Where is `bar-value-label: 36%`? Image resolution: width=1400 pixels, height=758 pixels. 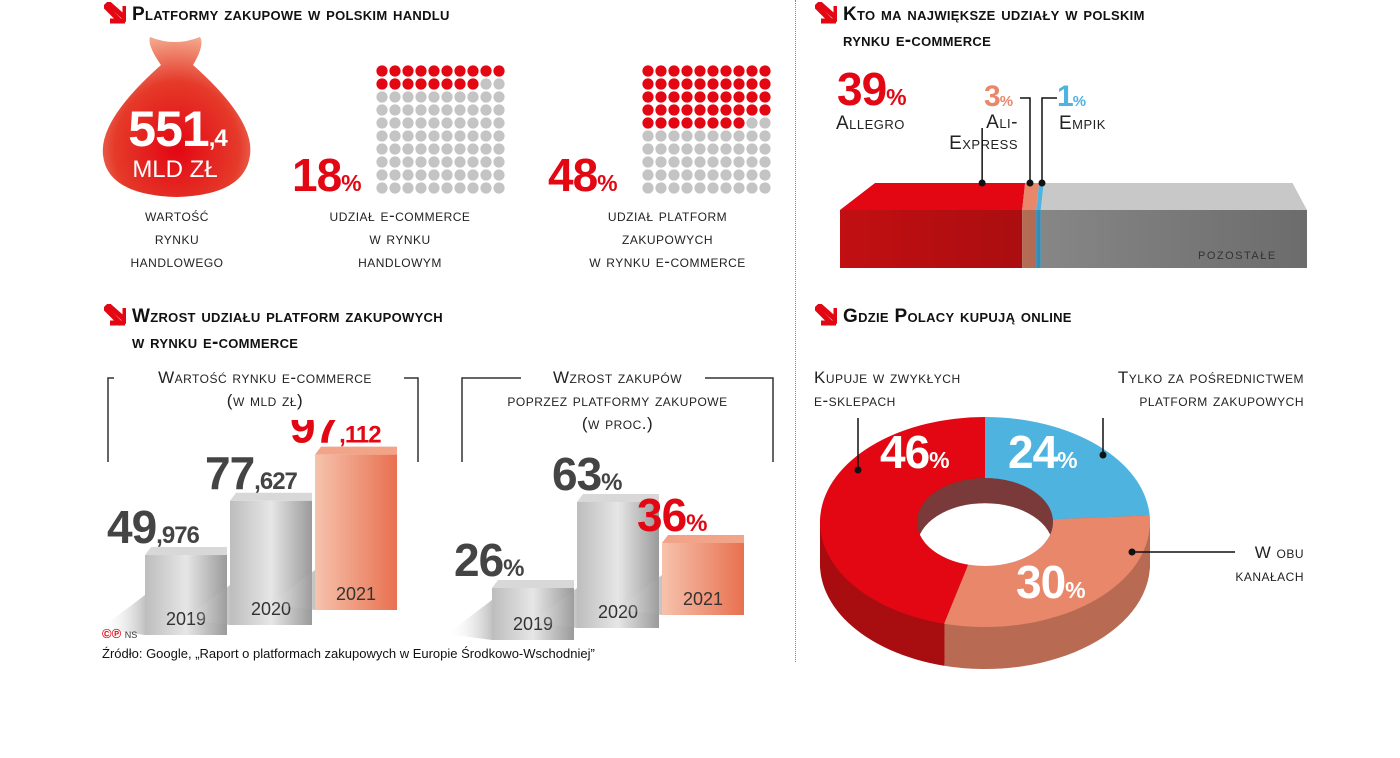
bar-value-label: 36% is located at coordinates (672, 515).